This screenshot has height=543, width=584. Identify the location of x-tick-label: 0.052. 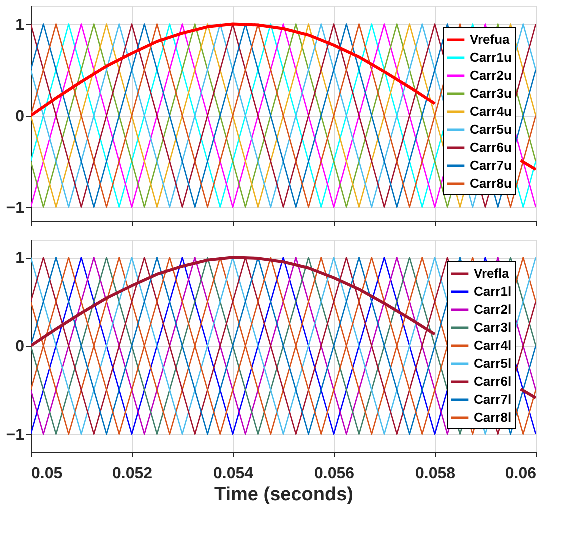
(132, 474).